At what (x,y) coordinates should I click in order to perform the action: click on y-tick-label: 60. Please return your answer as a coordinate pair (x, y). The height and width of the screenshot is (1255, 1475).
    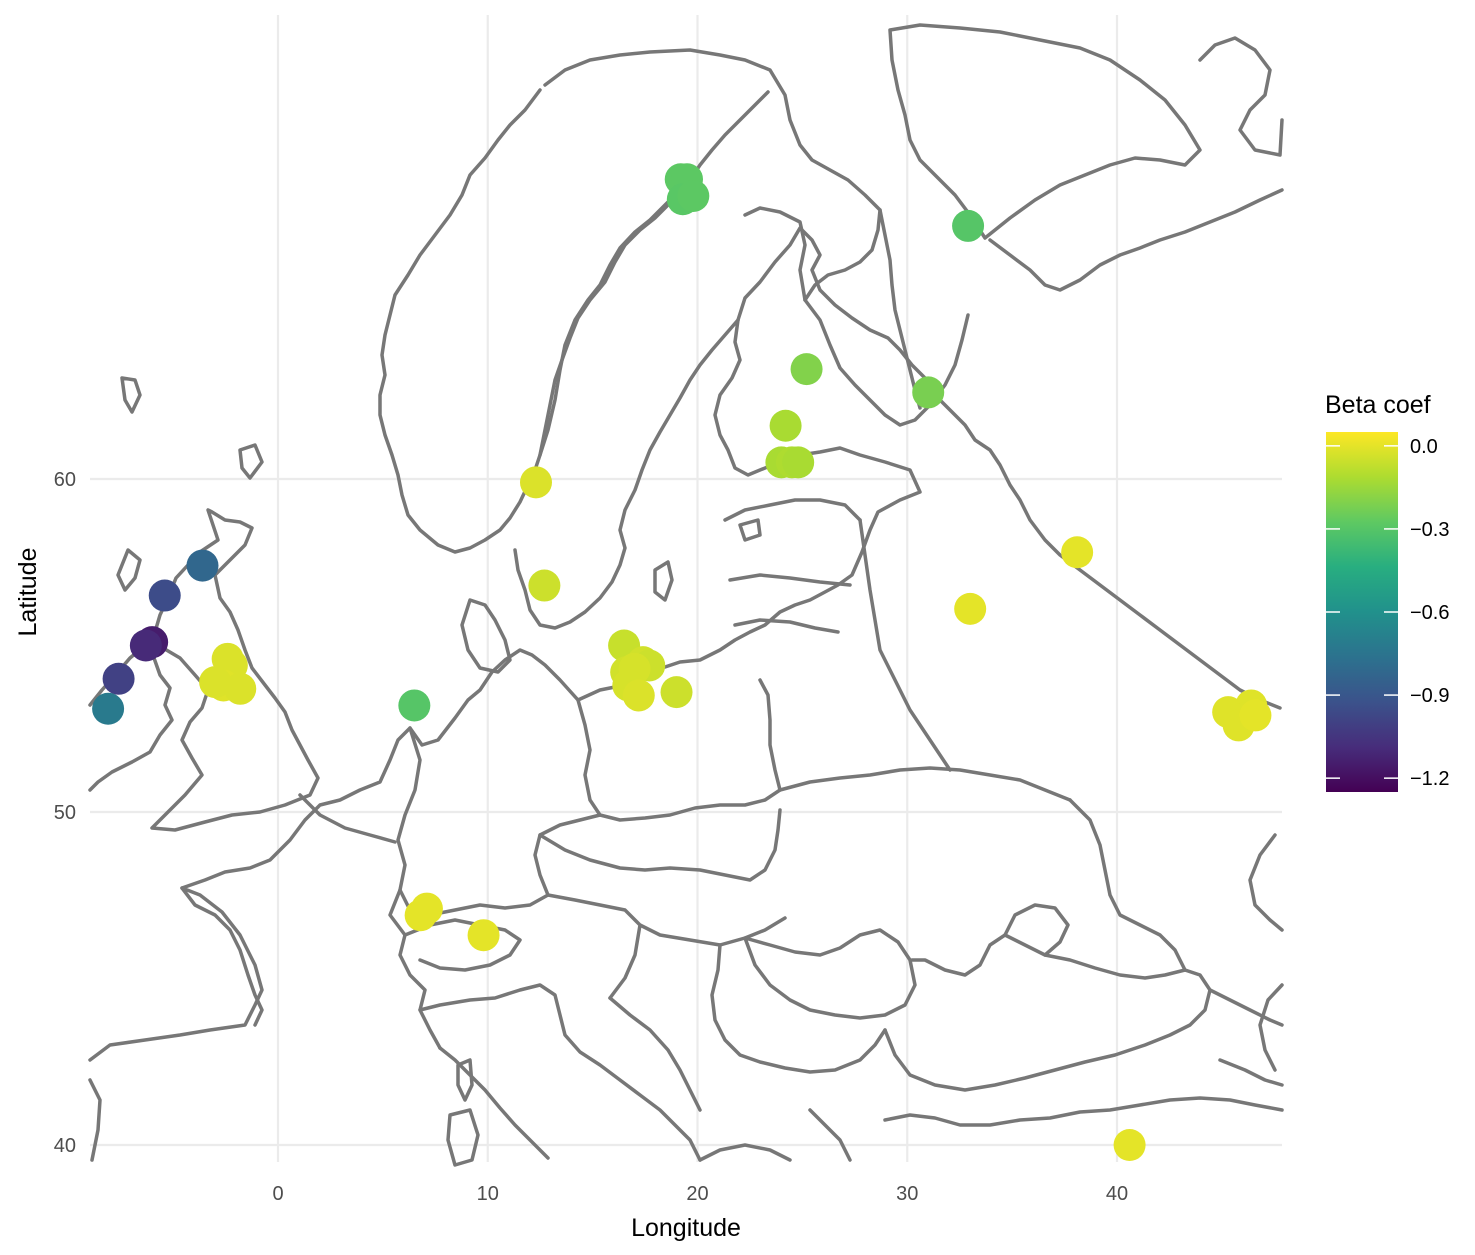
    Looking at the image, I should click on (65, 480).